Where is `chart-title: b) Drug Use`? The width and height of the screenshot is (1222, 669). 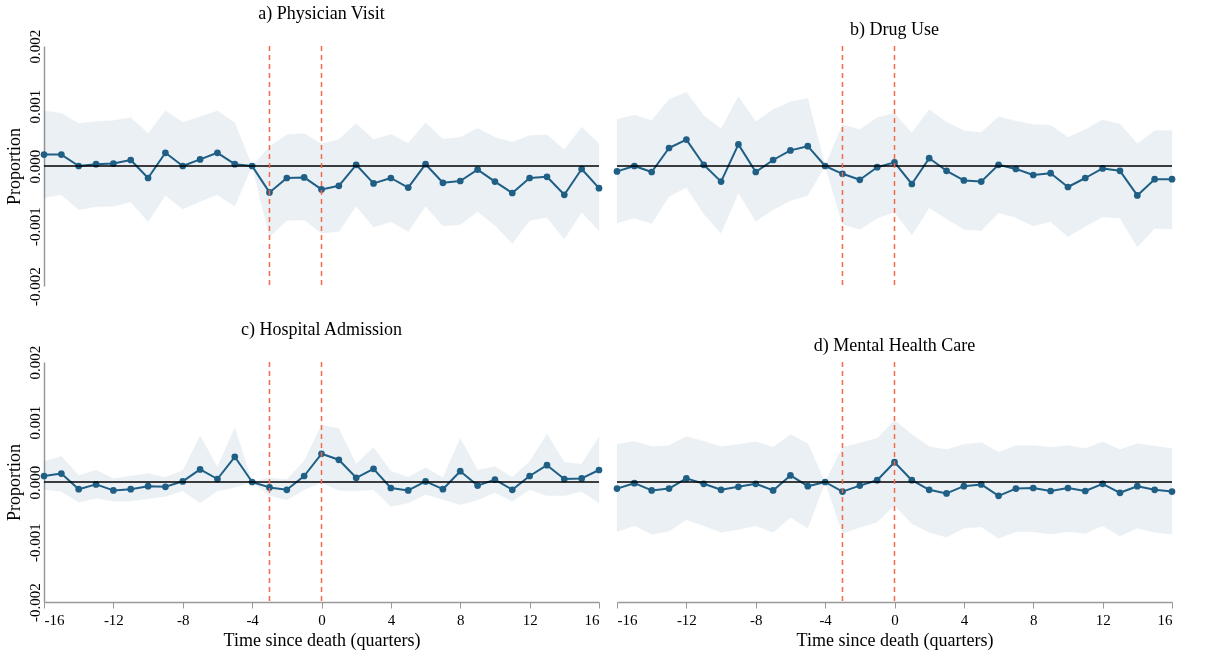 chart-title: b) Drug Use is located at coordinates (894, 30).